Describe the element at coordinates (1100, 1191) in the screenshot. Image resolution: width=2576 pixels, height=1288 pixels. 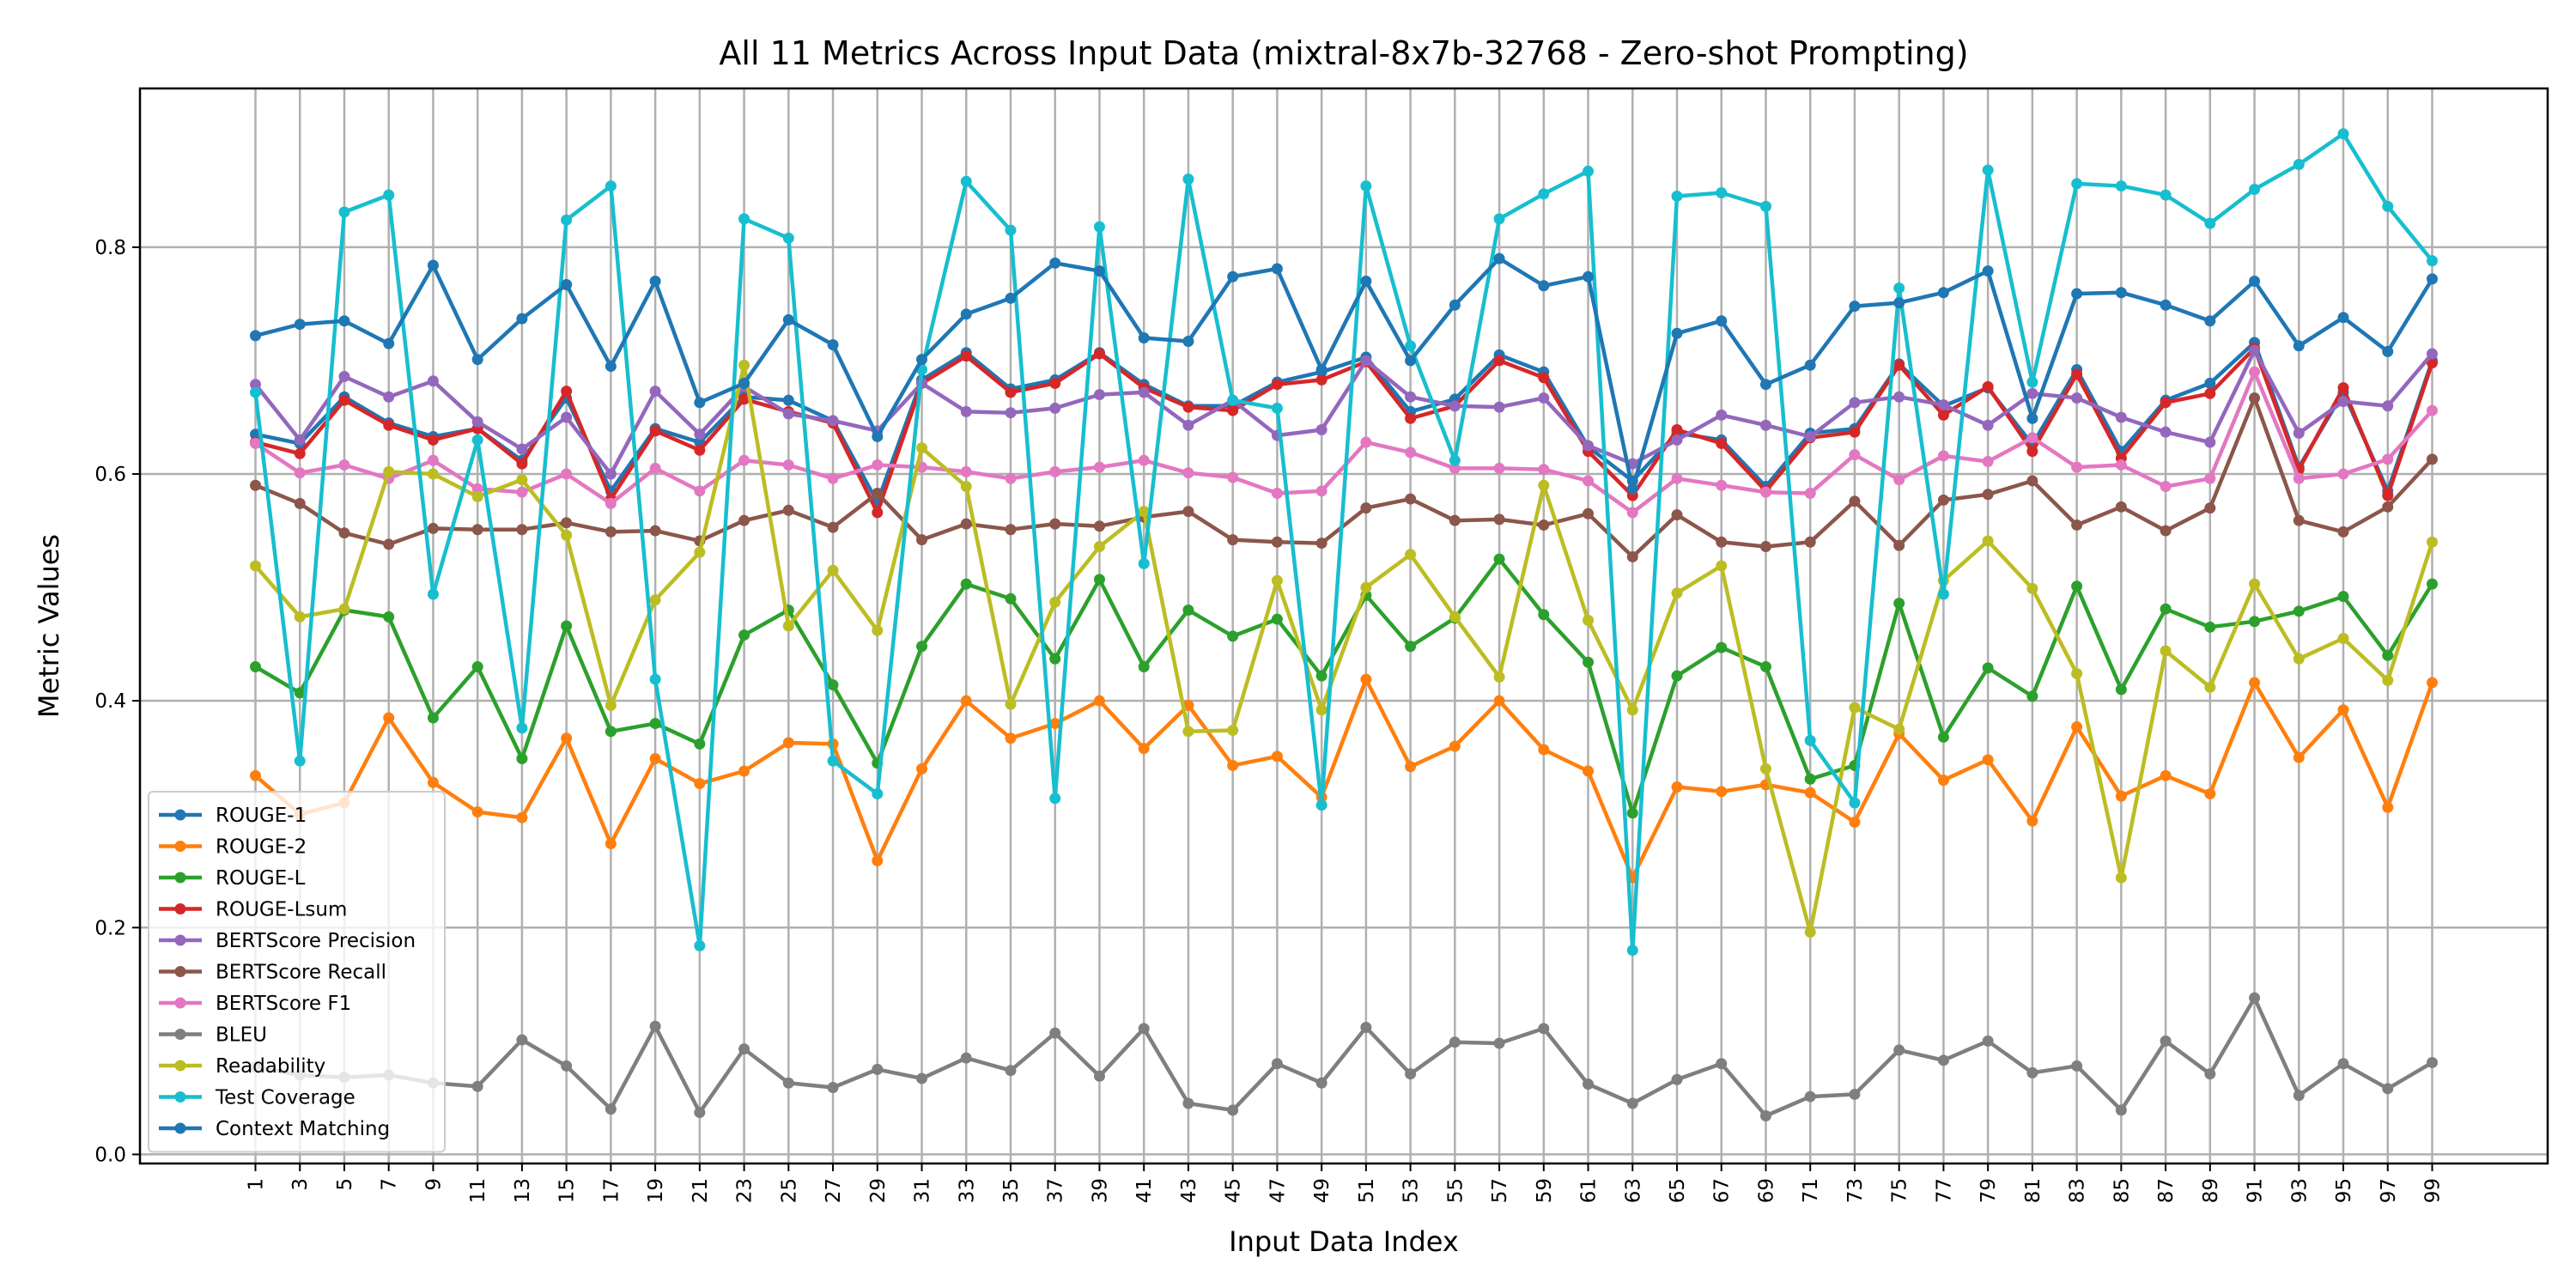
I see `x-tick-label: 39` at that location.